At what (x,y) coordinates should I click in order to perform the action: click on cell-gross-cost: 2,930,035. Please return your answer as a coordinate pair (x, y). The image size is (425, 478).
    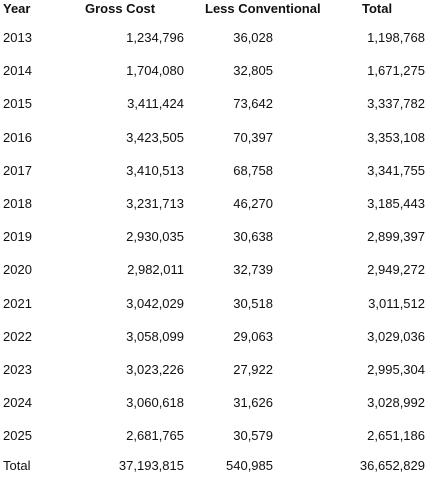
    Looking at the image, I should click on (155, 237).